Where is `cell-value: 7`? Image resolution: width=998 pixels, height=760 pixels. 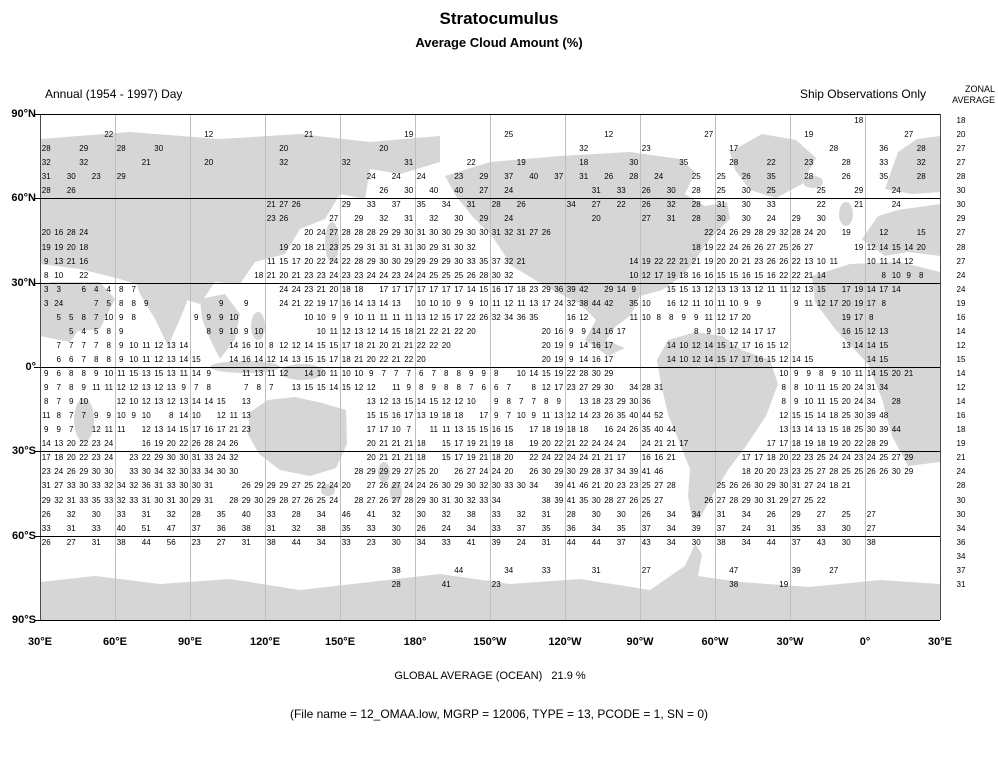 cell-value: 7 is located at coordinates (96, 345).